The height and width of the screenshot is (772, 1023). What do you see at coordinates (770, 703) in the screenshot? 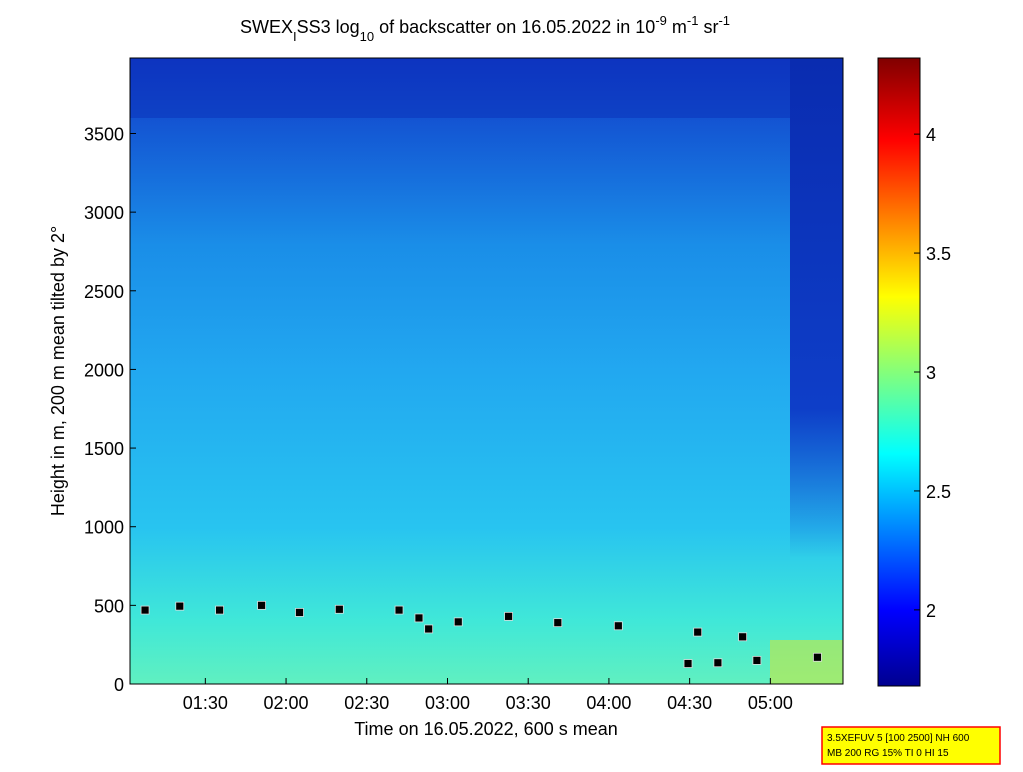
I see `x-tick-label: 05:00` at bounding box center [770, 703].